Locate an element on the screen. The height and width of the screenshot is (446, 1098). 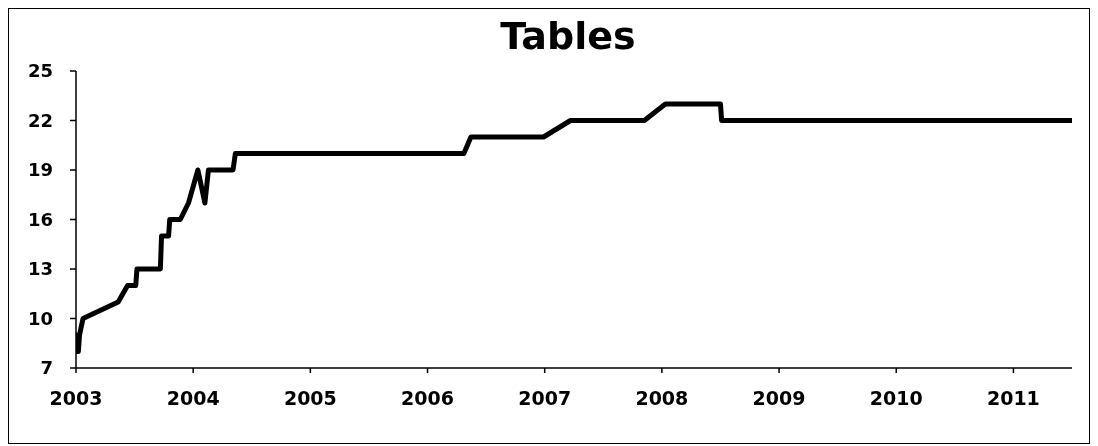
y-tick-label: 25 is located at coordinates (40, 71).